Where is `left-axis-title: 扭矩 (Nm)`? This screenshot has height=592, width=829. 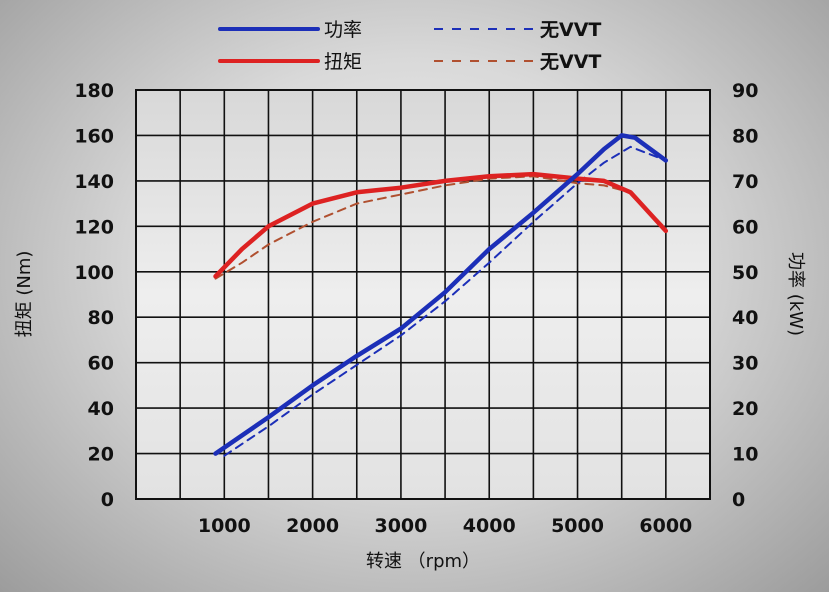 left-axis-title: 扭矩 (Nm) is located at coordinates (24, 294).